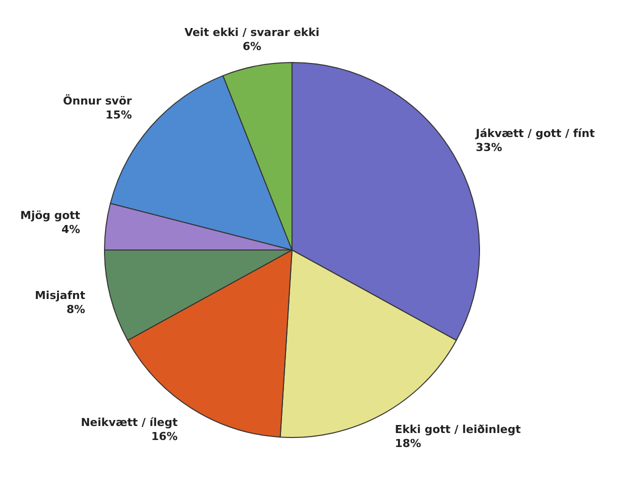  I want to click on slice-label: Jákvætt / gott / fínt, so click(534, 133).